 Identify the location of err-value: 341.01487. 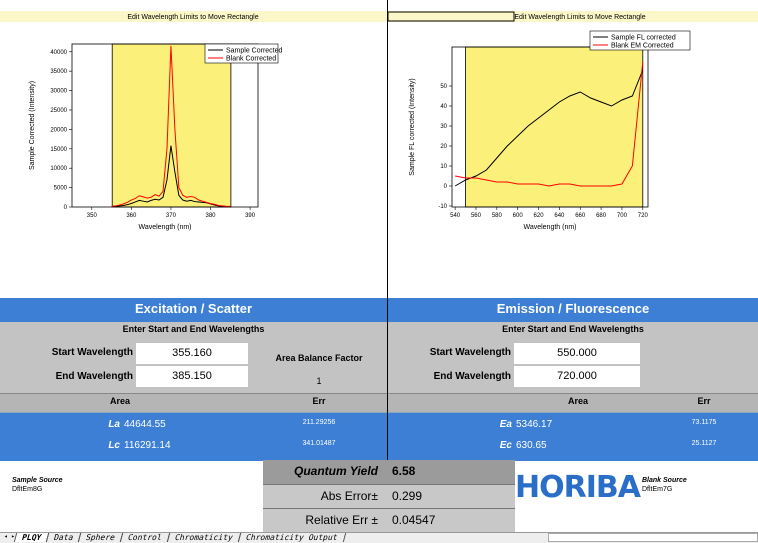
(319, 443).